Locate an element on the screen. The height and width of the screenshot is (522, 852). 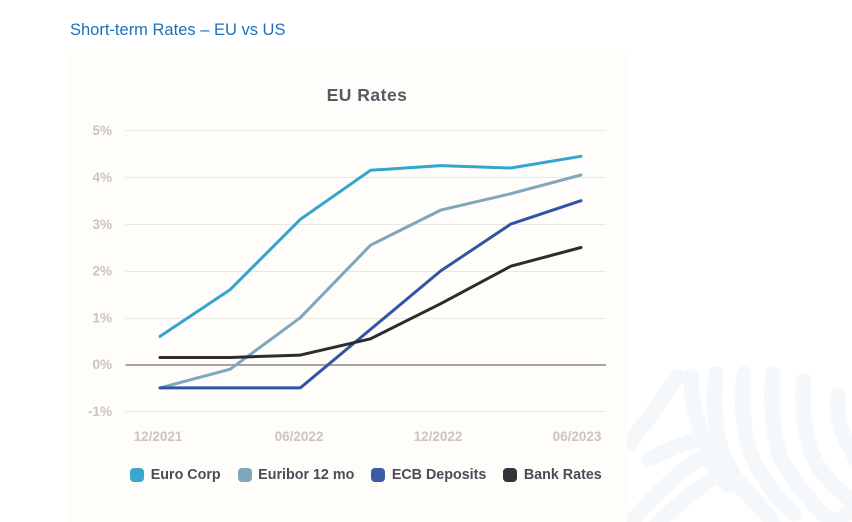
svg-text: 0% is located at coordinates (102, 364).